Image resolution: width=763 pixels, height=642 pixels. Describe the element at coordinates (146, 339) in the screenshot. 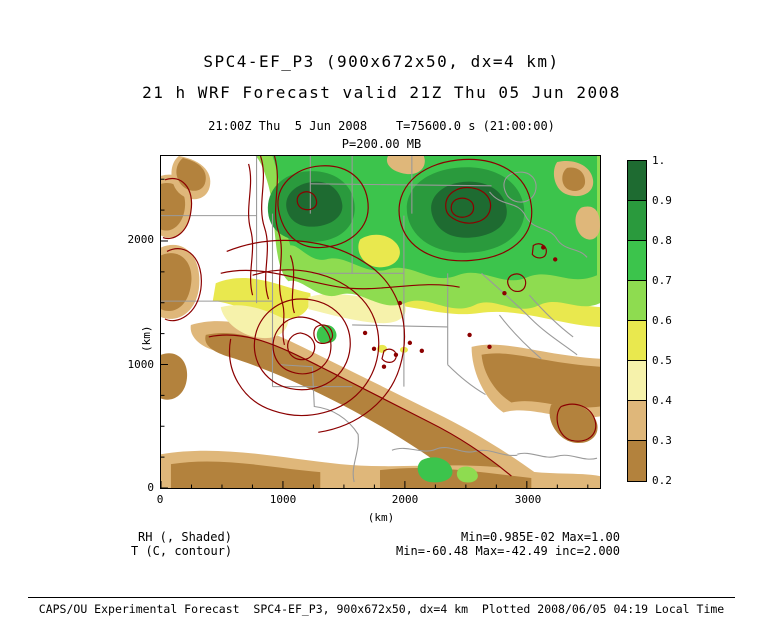

I see `y-axis-label: (km)` at that location.